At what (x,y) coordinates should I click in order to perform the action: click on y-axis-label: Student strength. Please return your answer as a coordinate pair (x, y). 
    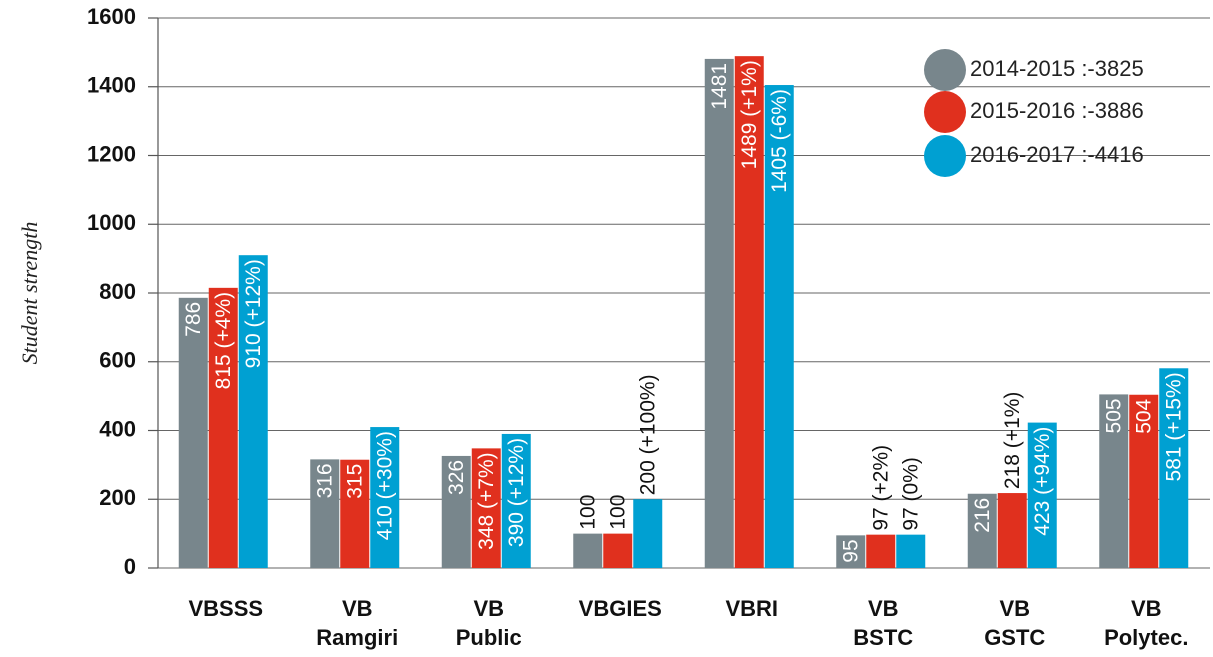
    Looking at the image, I should click on (29, 293).